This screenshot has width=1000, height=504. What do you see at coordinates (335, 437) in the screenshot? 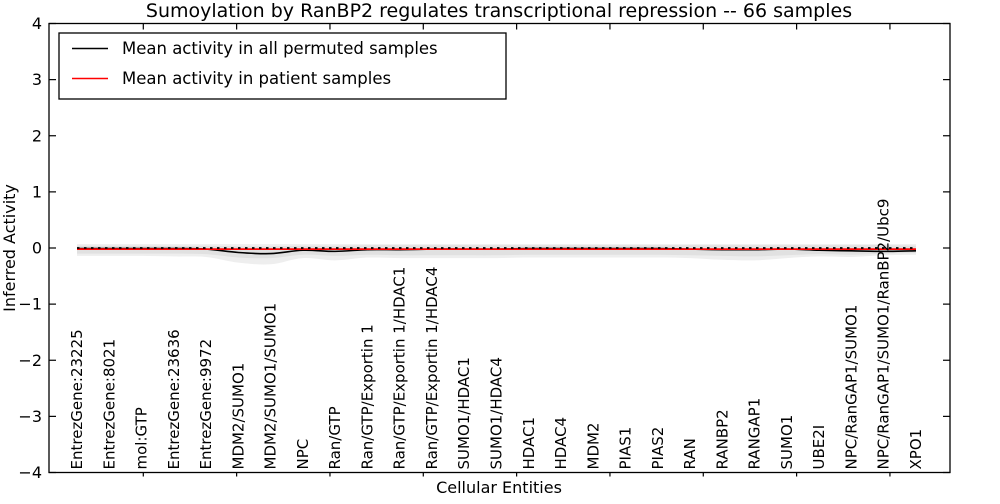
I see `x-category-label: Ran/GTP` at bounding box center [335, 437].